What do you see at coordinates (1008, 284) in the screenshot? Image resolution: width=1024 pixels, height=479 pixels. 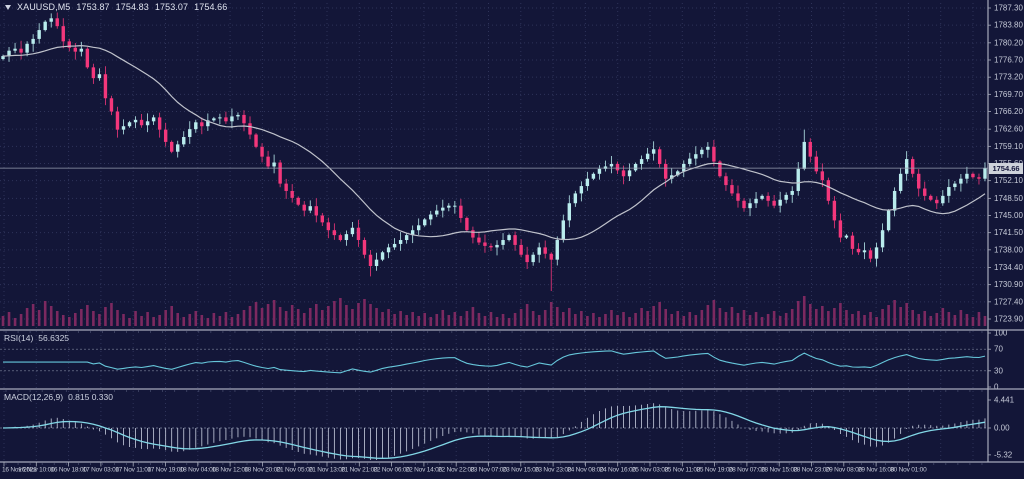 I see `svg-text: 1730.90` at bounding box center [1008, 284].